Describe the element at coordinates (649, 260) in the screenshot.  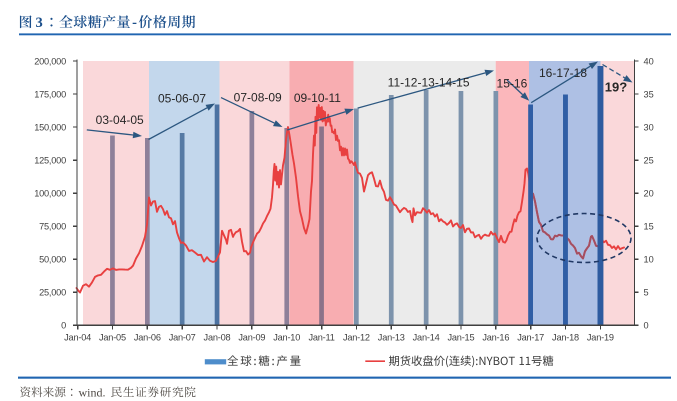
I see `svg-text: 10` at that location.